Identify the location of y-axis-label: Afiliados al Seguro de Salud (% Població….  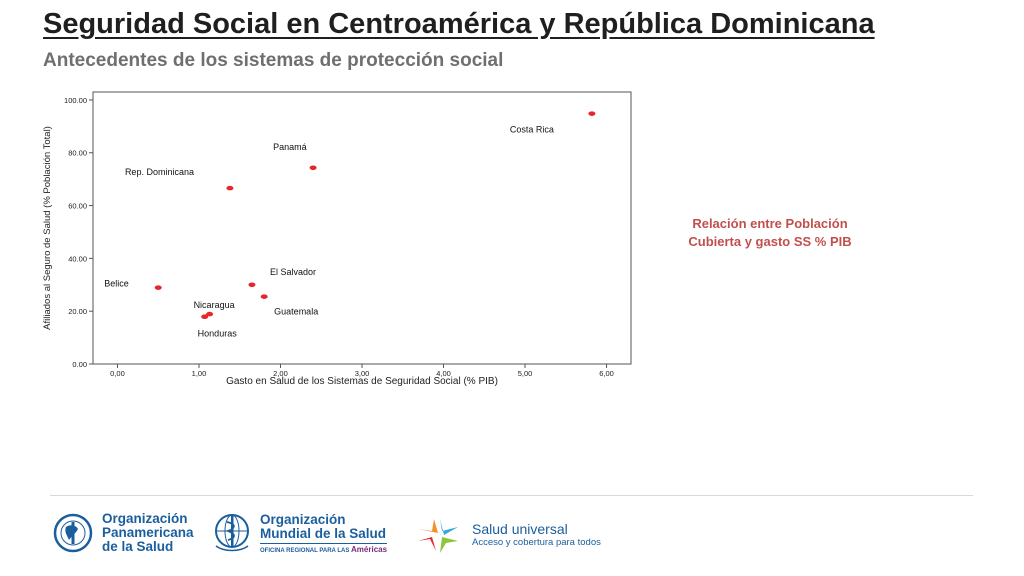
(47, 228).